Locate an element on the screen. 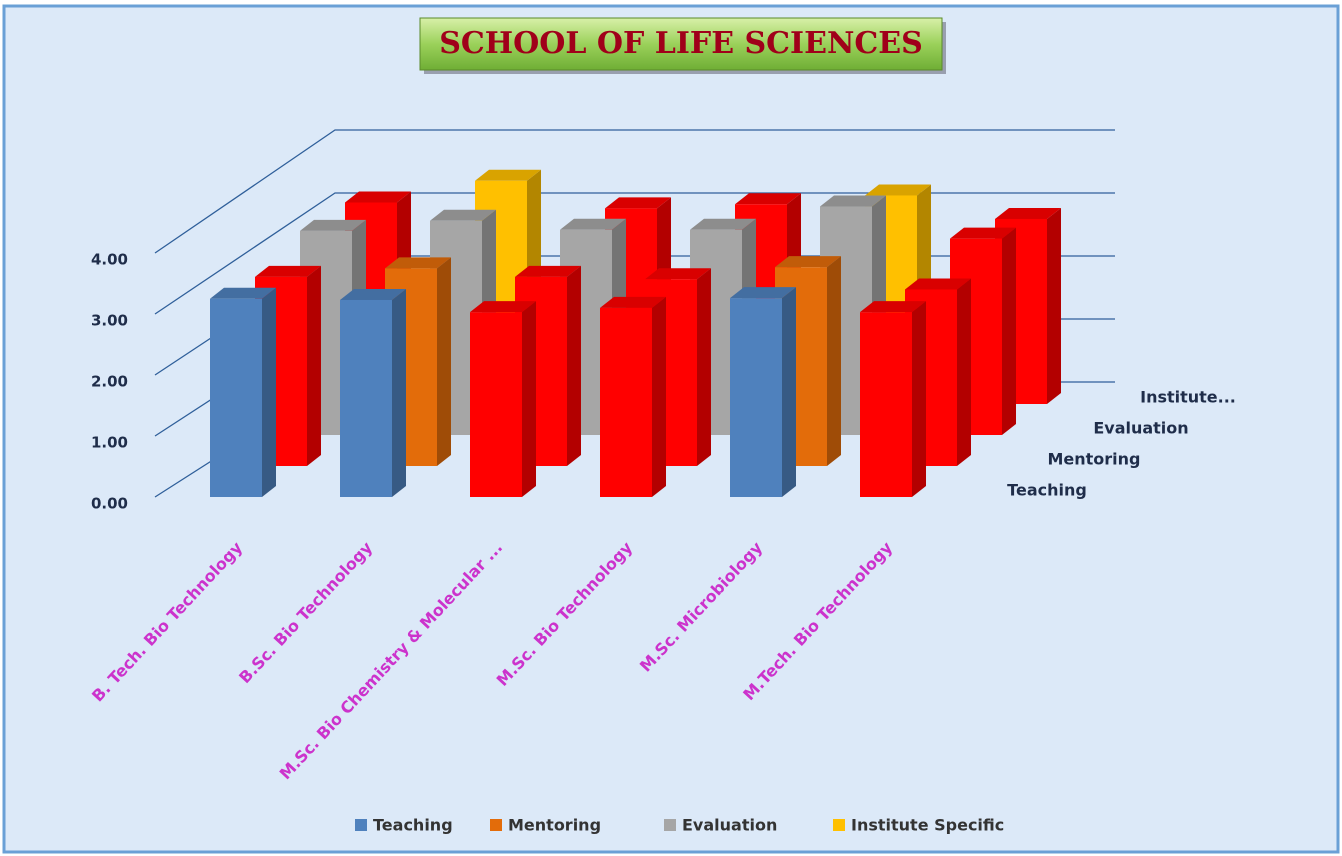  chart-title: SCHOOL OF LIFE SCIENCES is located at coordinates (681, 43).